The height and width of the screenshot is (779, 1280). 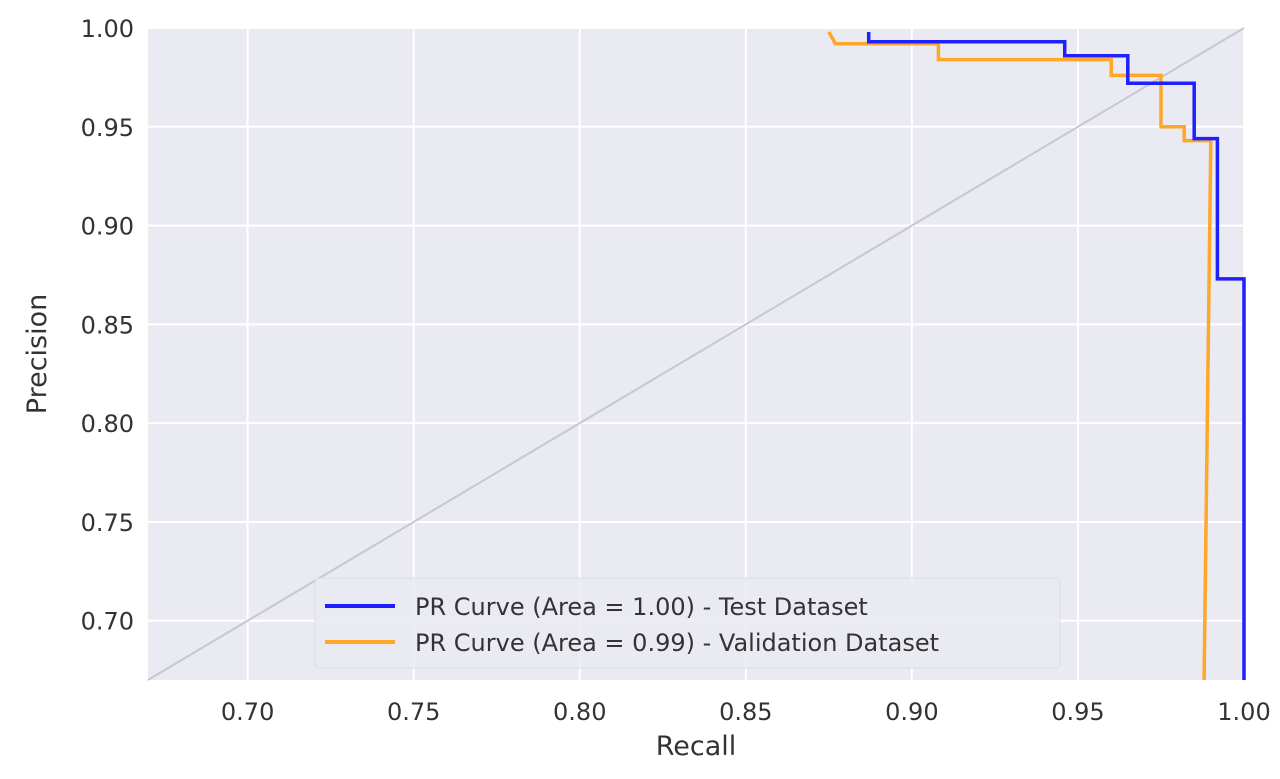 I want to click on y-tick-labels: 0.70 0.75 0.80 0.85 0.90 0.95 1.00, so click(x=107, y=325).